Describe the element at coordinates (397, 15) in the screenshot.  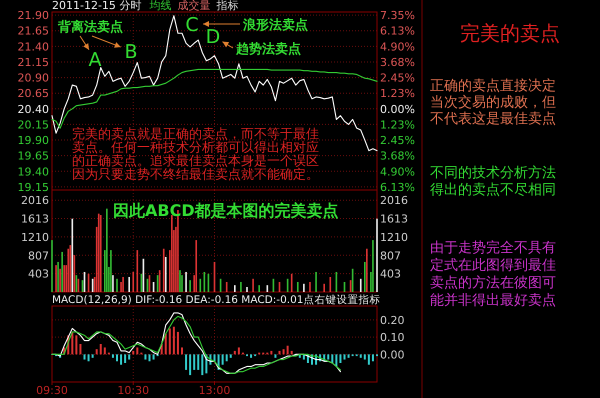
I see `y2-tick-label: 7.35%` at that location.